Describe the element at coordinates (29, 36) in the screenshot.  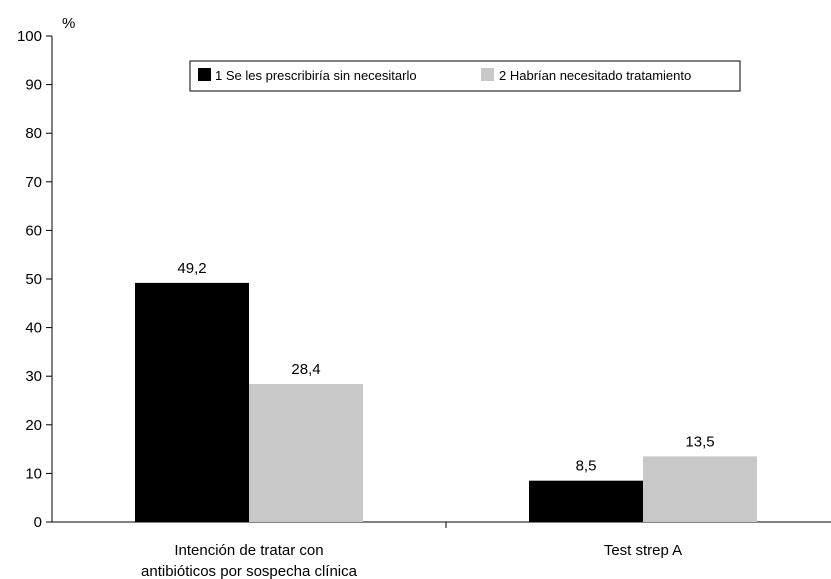
I see `y-tick-label: 100` at that location.